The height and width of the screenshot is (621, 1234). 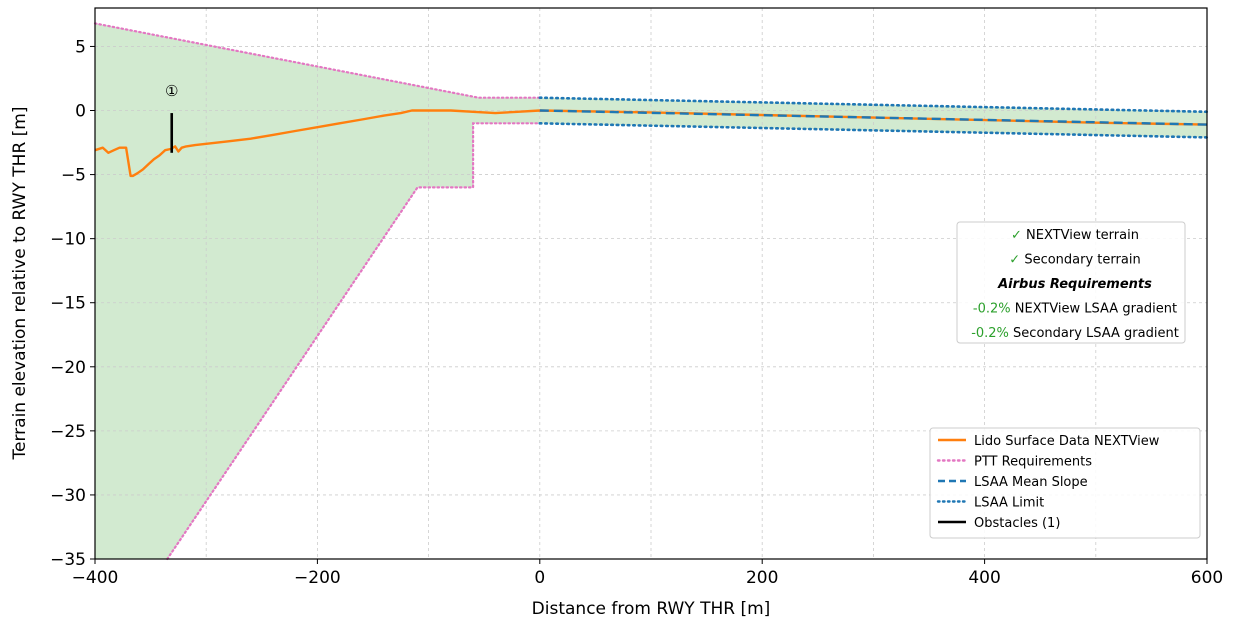 I want to click on info-box-row: ✓ Secondary terrain, so click(x=1074, y=260).